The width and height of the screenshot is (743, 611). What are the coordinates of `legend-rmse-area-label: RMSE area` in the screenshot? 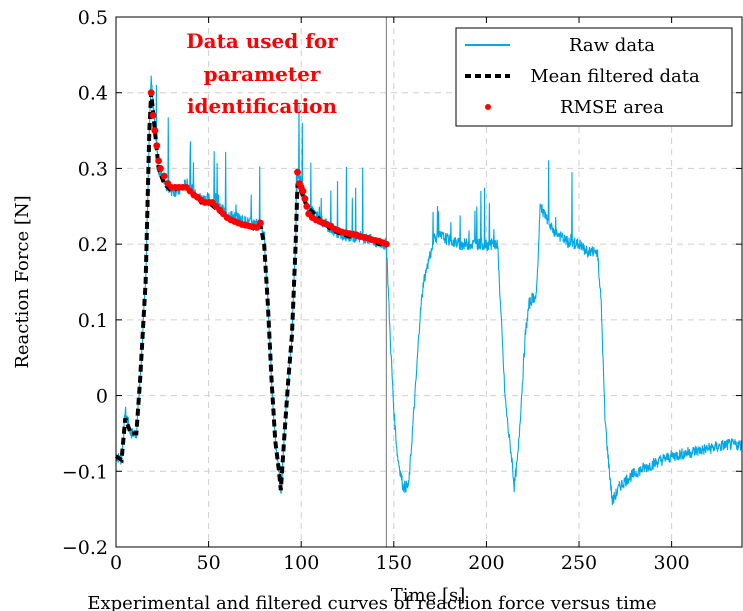 It's located at (612, 107).